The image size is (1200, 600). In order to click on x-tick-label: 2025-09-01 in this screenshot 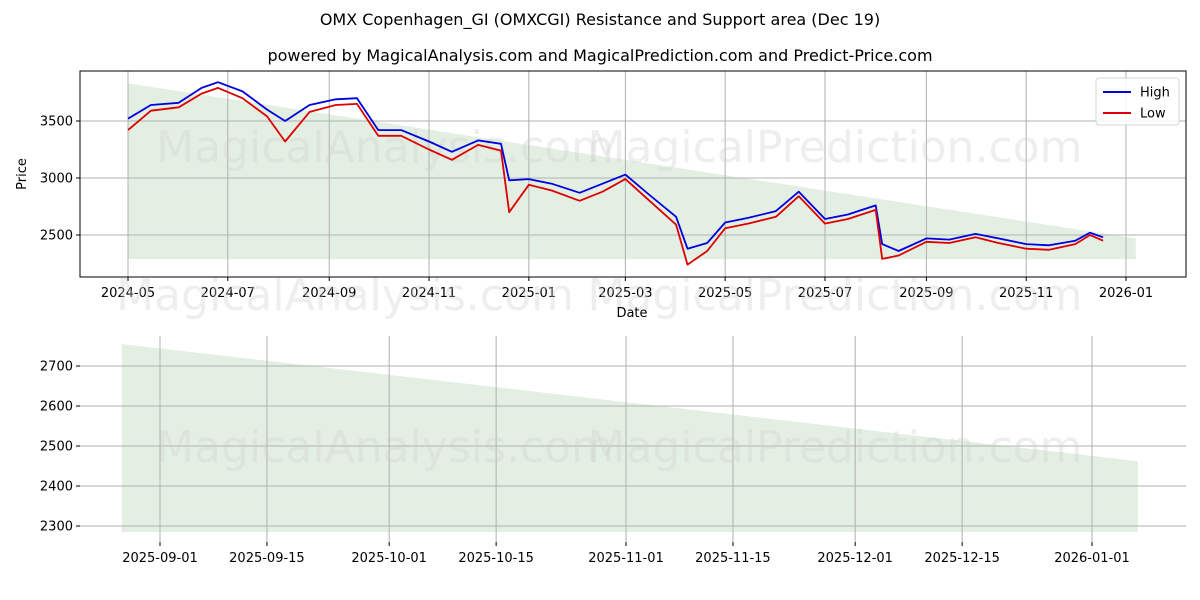, I will do `click(160, 558)`.